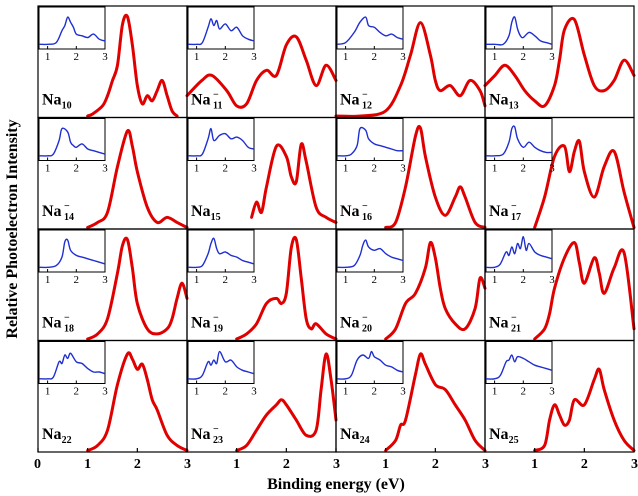  I want to click on cluster-label: Na24, so click(355, 436).